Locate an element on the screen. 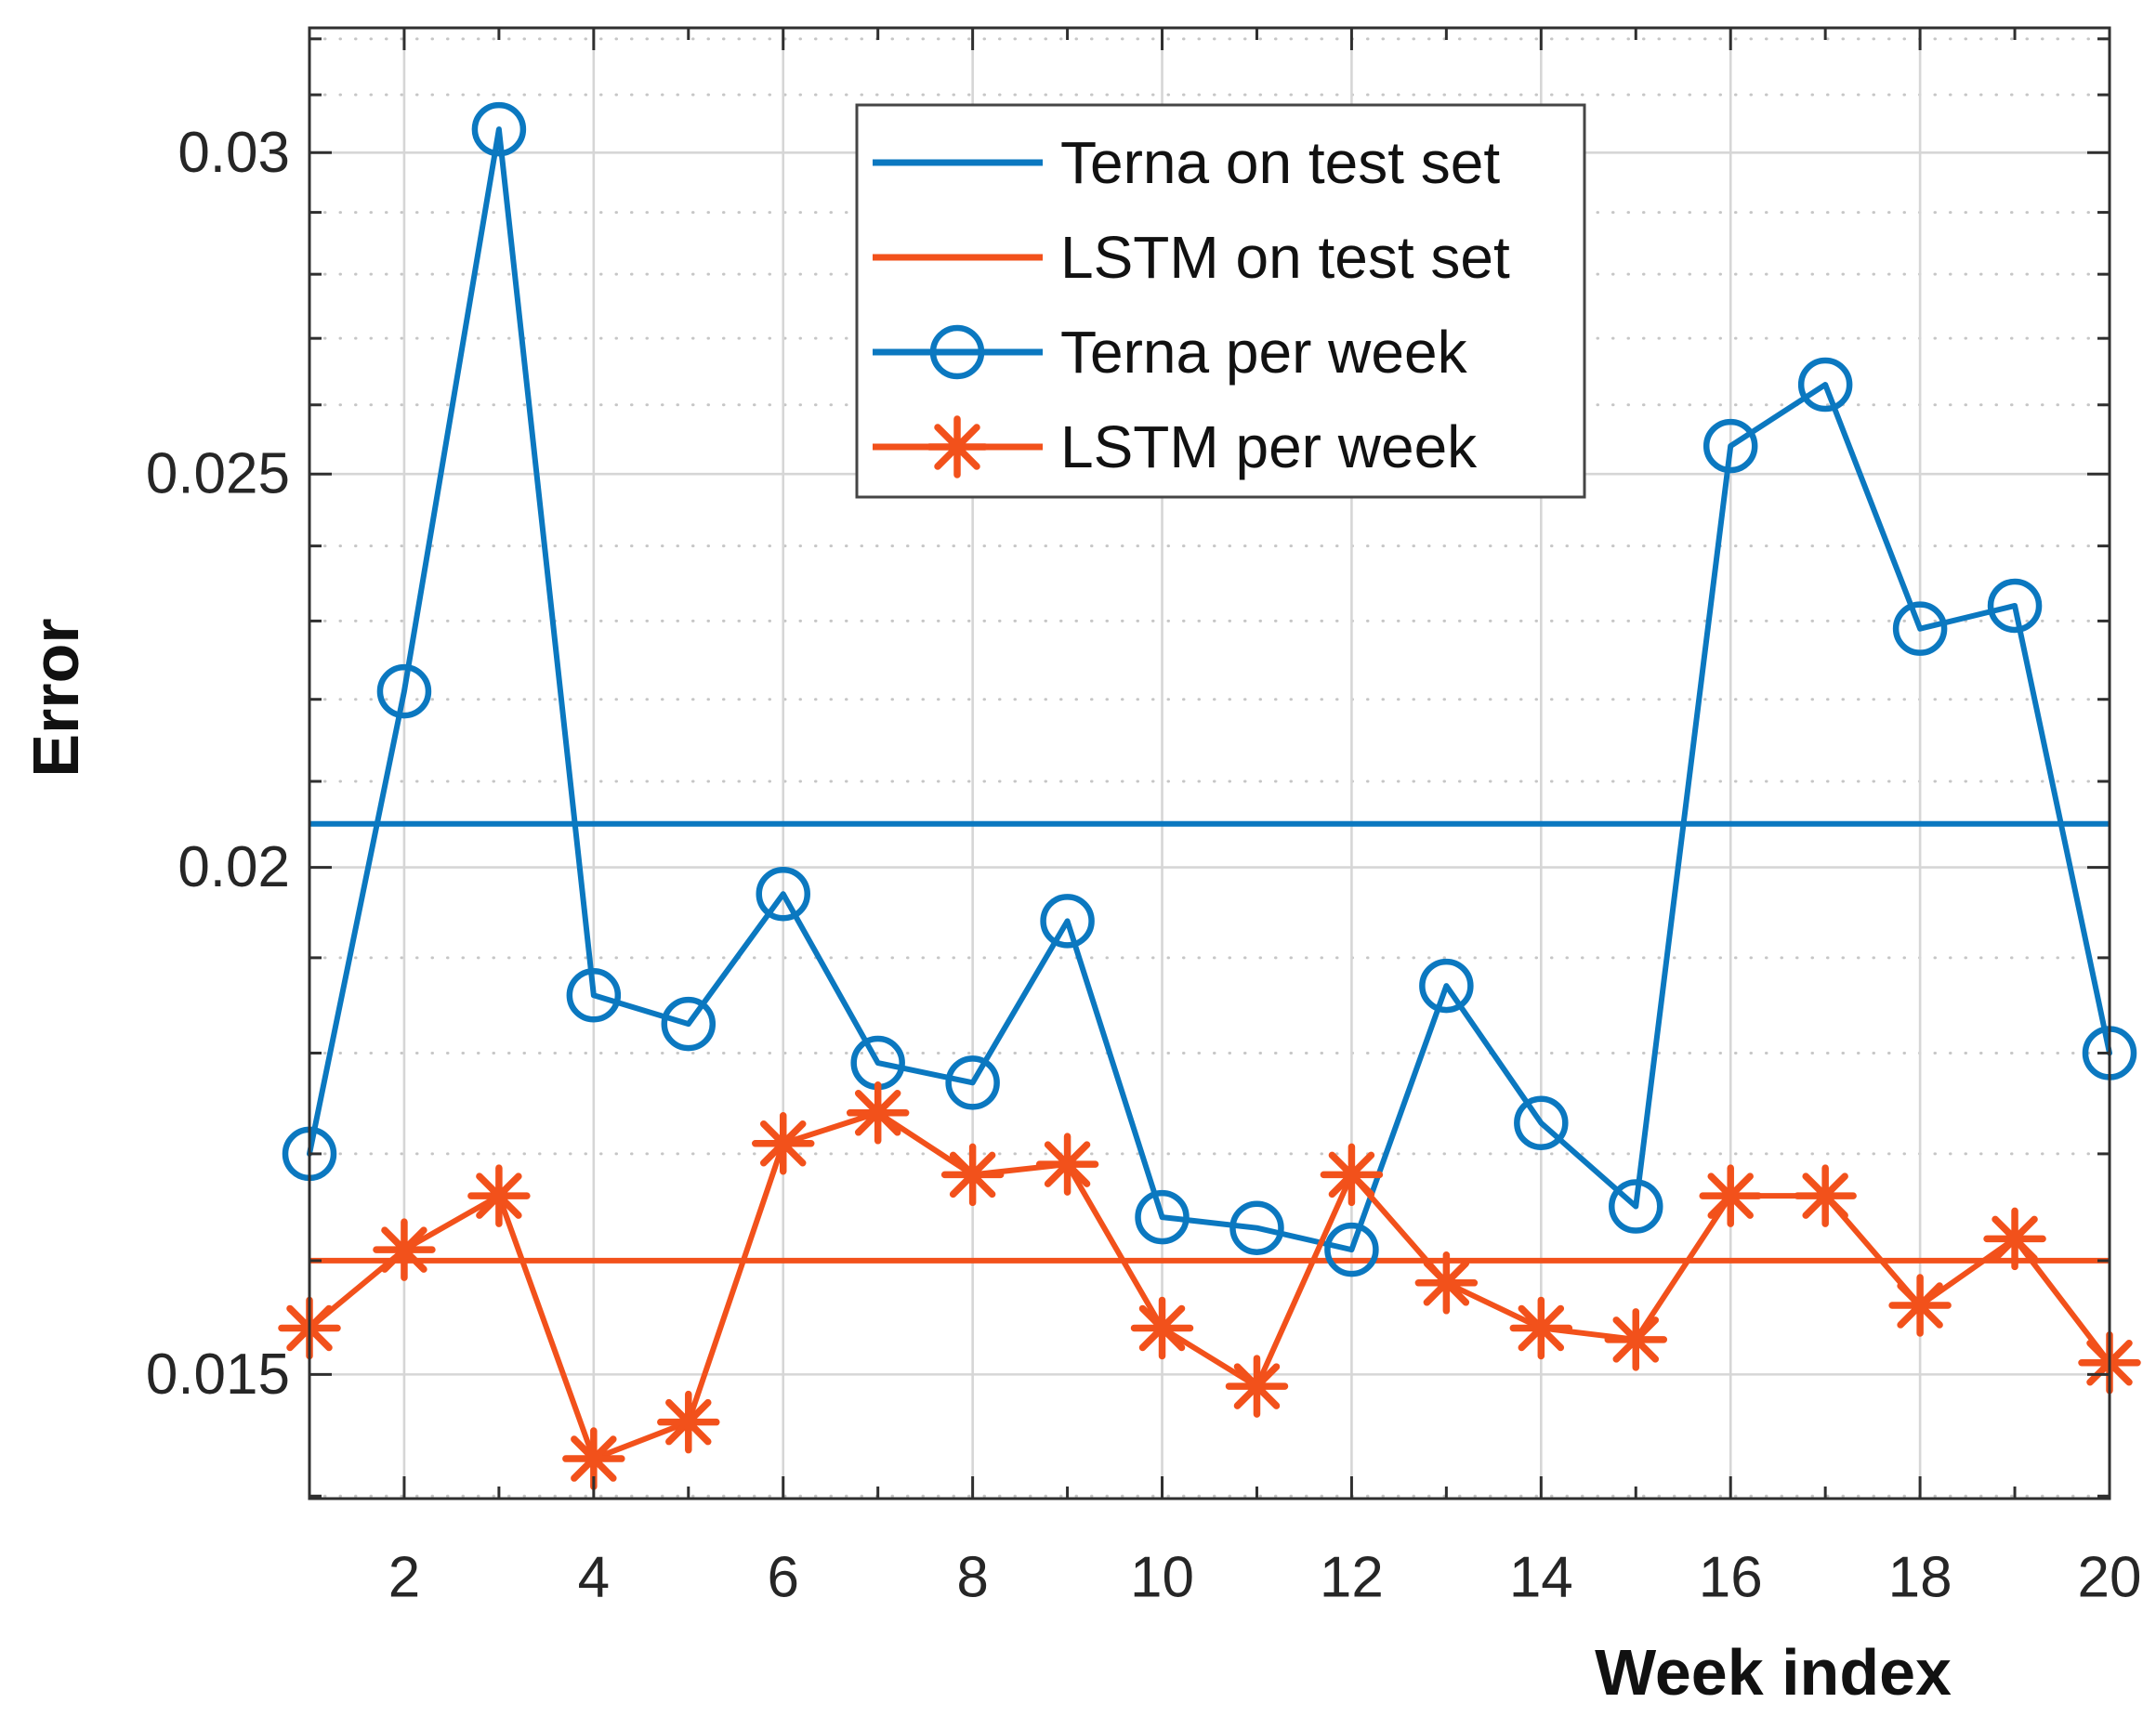 This screenshot has height=1729, width=2156. legend-frame is located at coordinates (1221, 301).